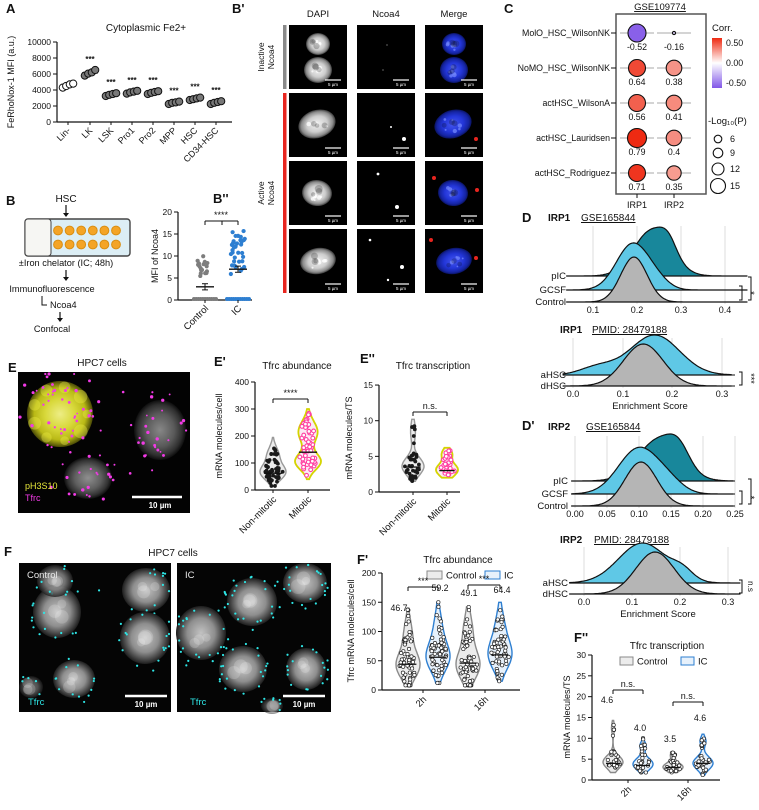 Image resolution: width=759 pixels, height=810 pixels. What do you see at coordinates (671, 514) in the screenshot?
I see `x-tick: 0.15` at bounding box center [671, 514].